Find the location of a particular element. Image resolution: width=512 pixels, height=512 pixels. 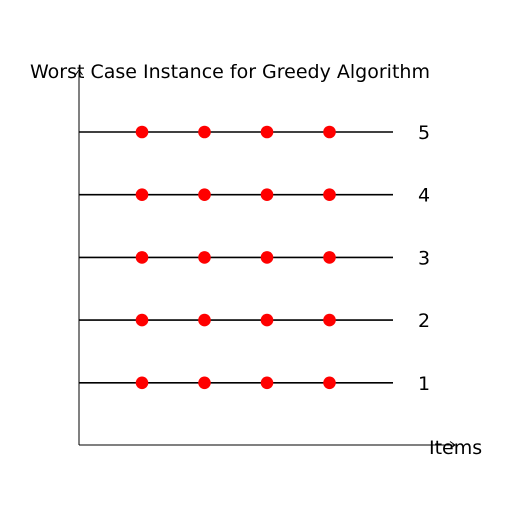

level-label: 4 is located at coordinates (424, 196).